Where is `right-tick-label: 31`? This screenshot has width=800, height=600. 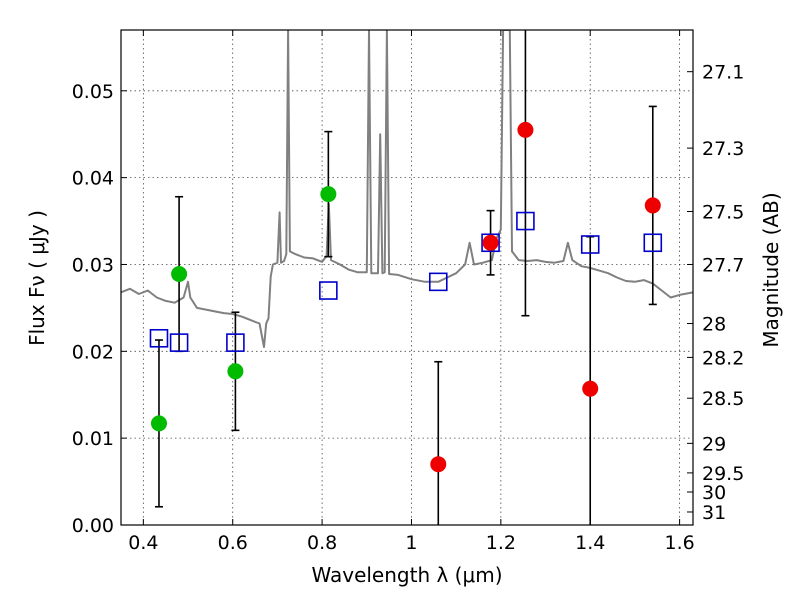 right-tick-label: 31 is located at coordinates (714, 513).